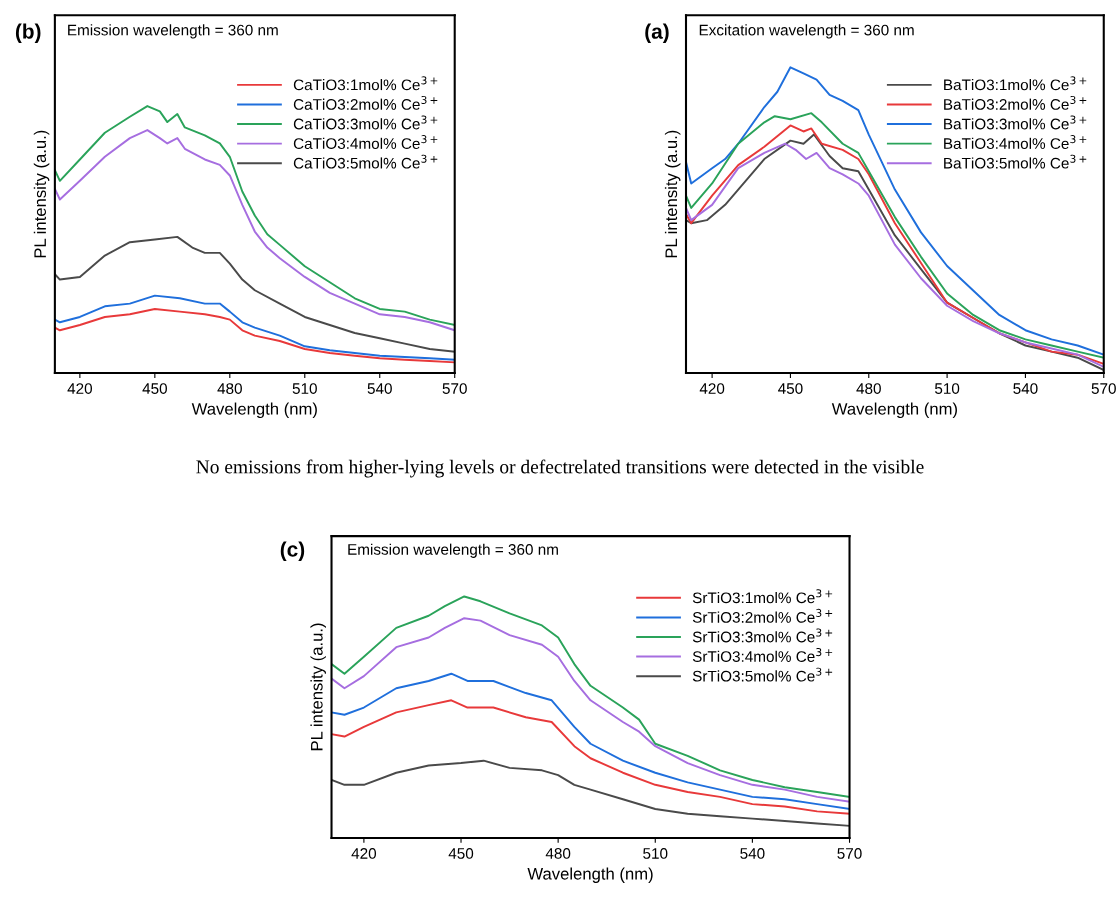 Image resolution: width=1120 pixels, height=901 pixels. Describe the element at coordinates (762, 635) in the screenshot. I see `legend-label: SrTiO3:3mol% Ce$^{3+}$` at that location.